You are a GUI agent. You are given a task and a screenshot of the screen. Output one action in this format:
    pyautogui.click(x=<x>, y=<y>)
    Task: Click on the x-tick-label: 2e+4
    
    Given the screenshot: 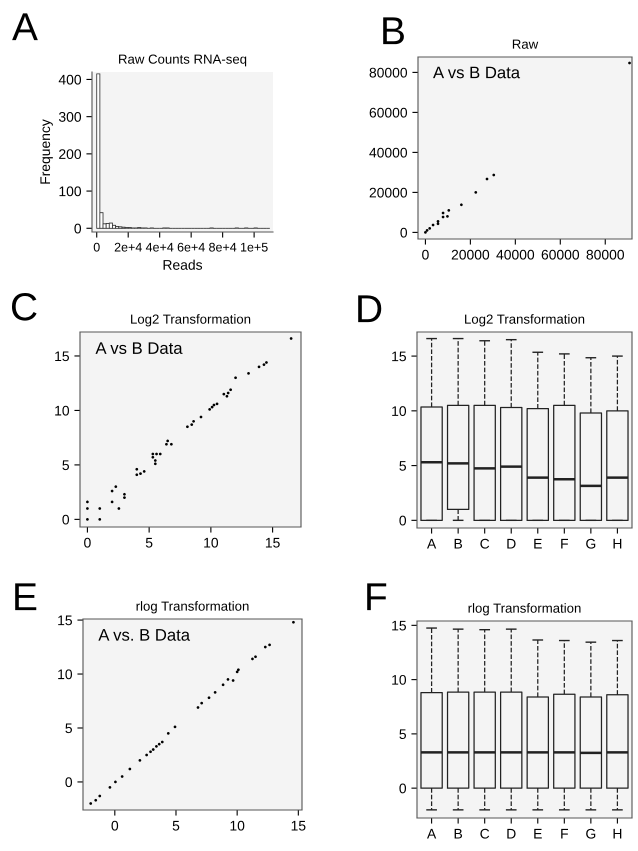 What is the action you would take?
    pyautogui.click(x=128, y=247)
    